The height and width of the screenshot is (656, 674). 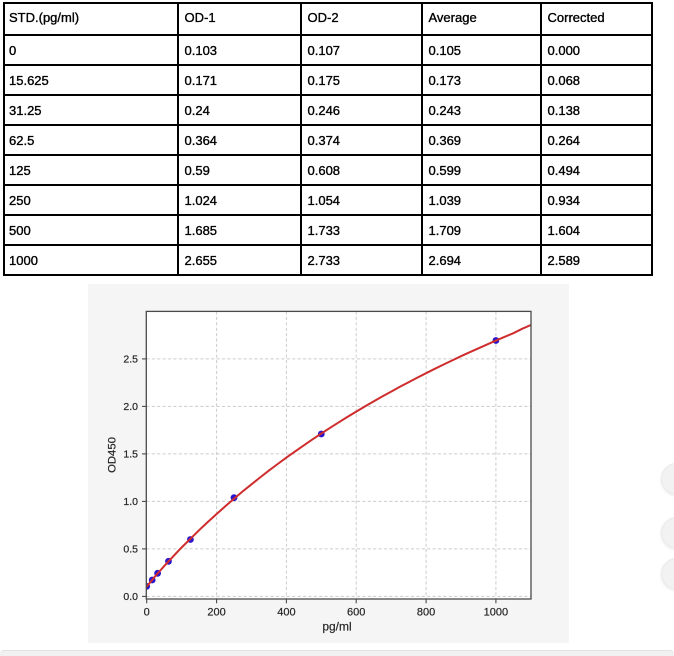 I want to click on svg-text: 800, so click(x=426, y=613).